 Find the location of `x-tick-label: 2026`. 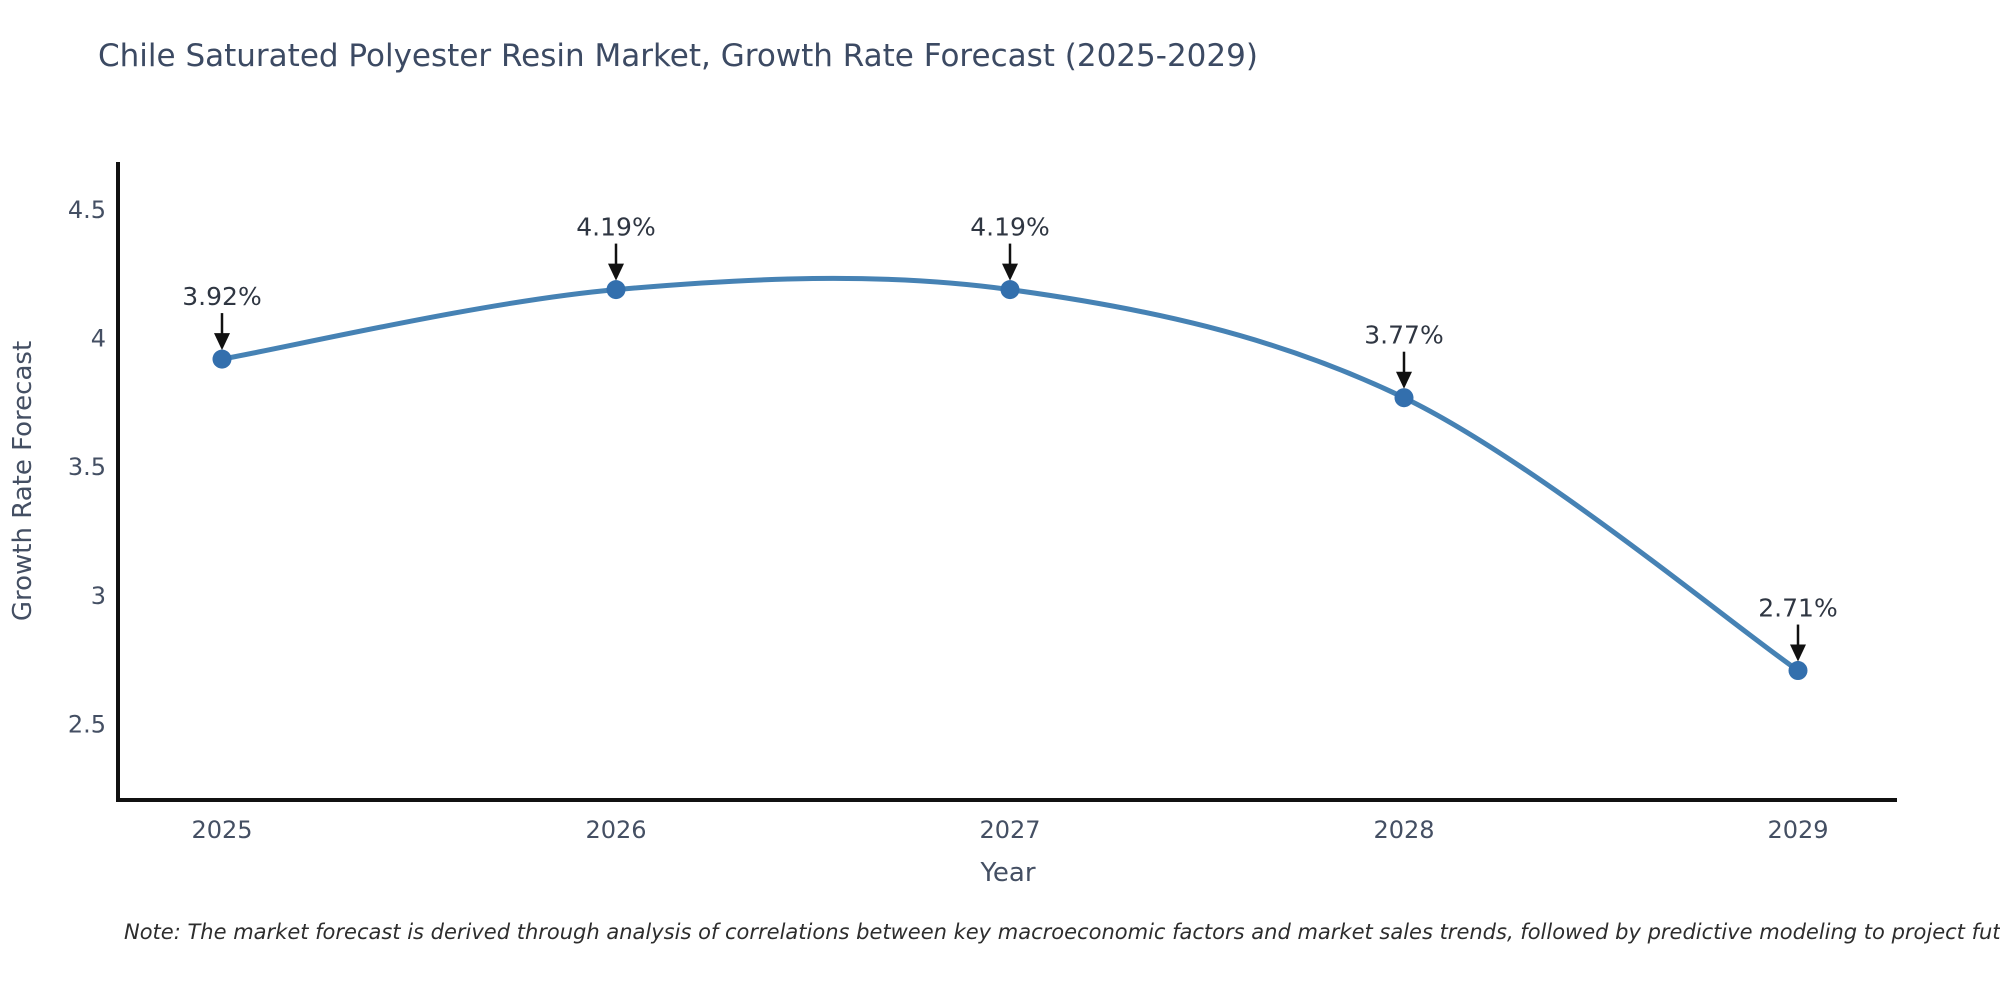

x-tick-label: 2026 is located at coordinates (615, 830).